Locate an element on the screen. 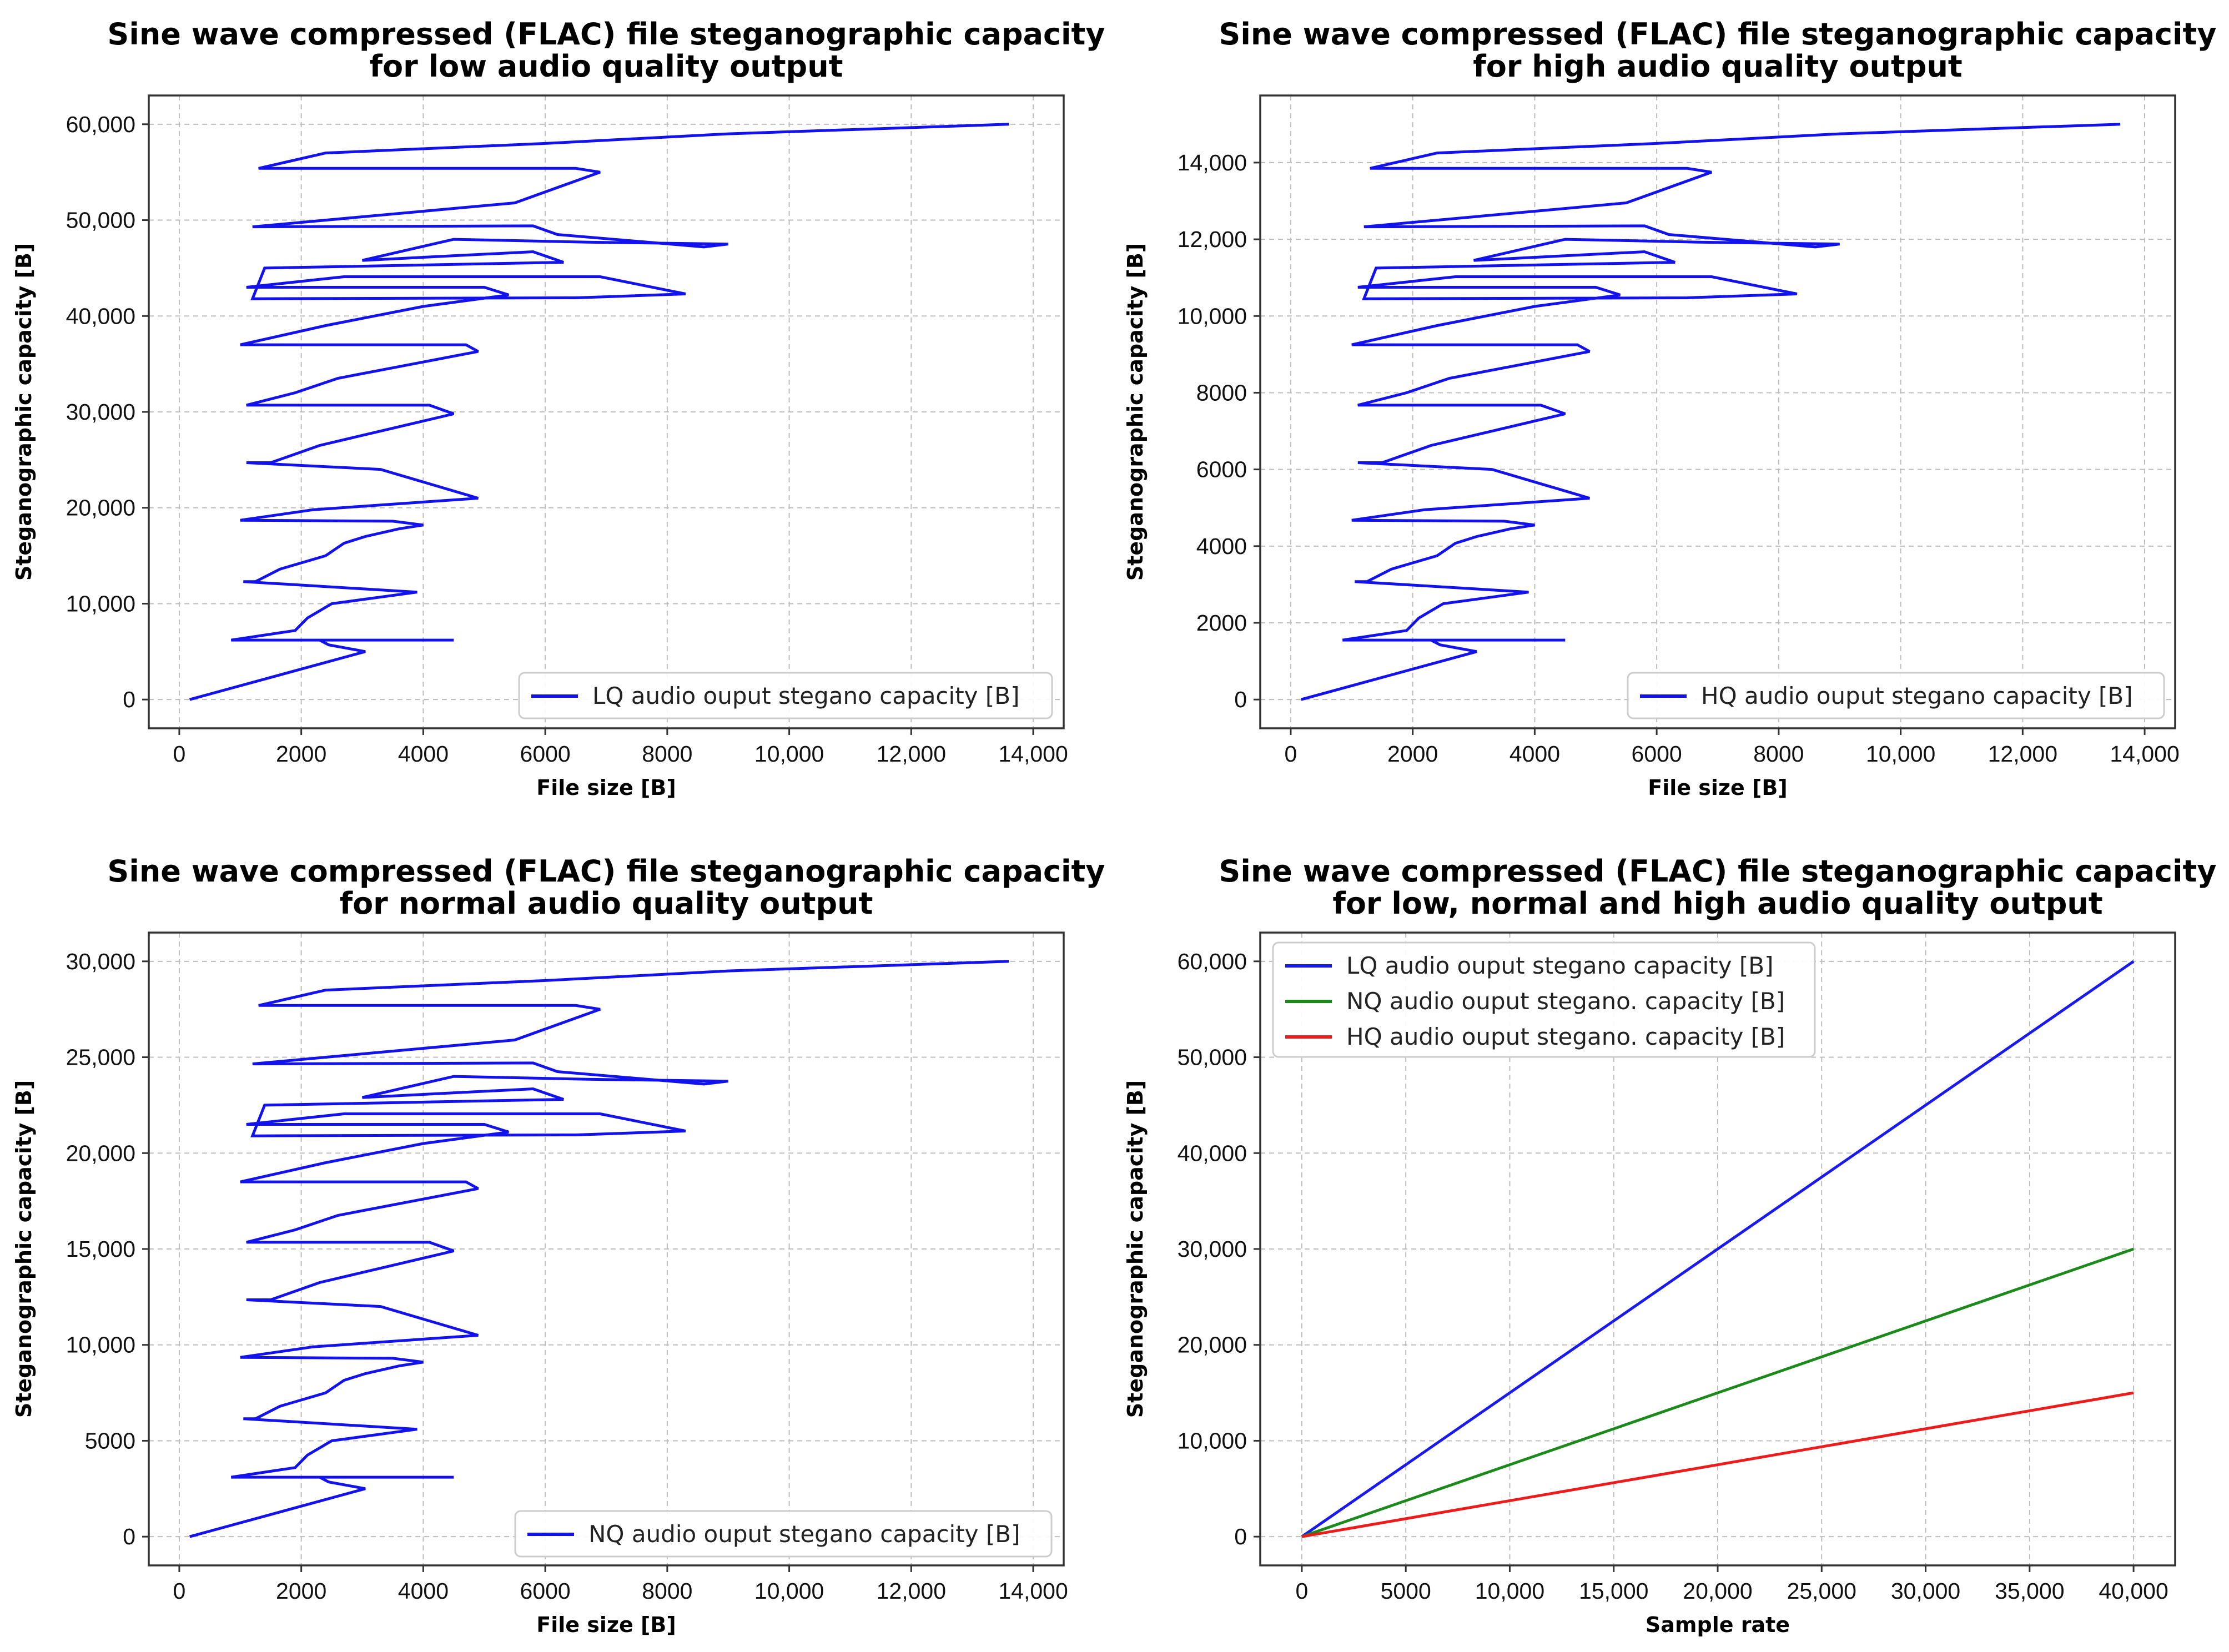  x-tick-label: 25,000 is located at coordinates (1822, 1591).